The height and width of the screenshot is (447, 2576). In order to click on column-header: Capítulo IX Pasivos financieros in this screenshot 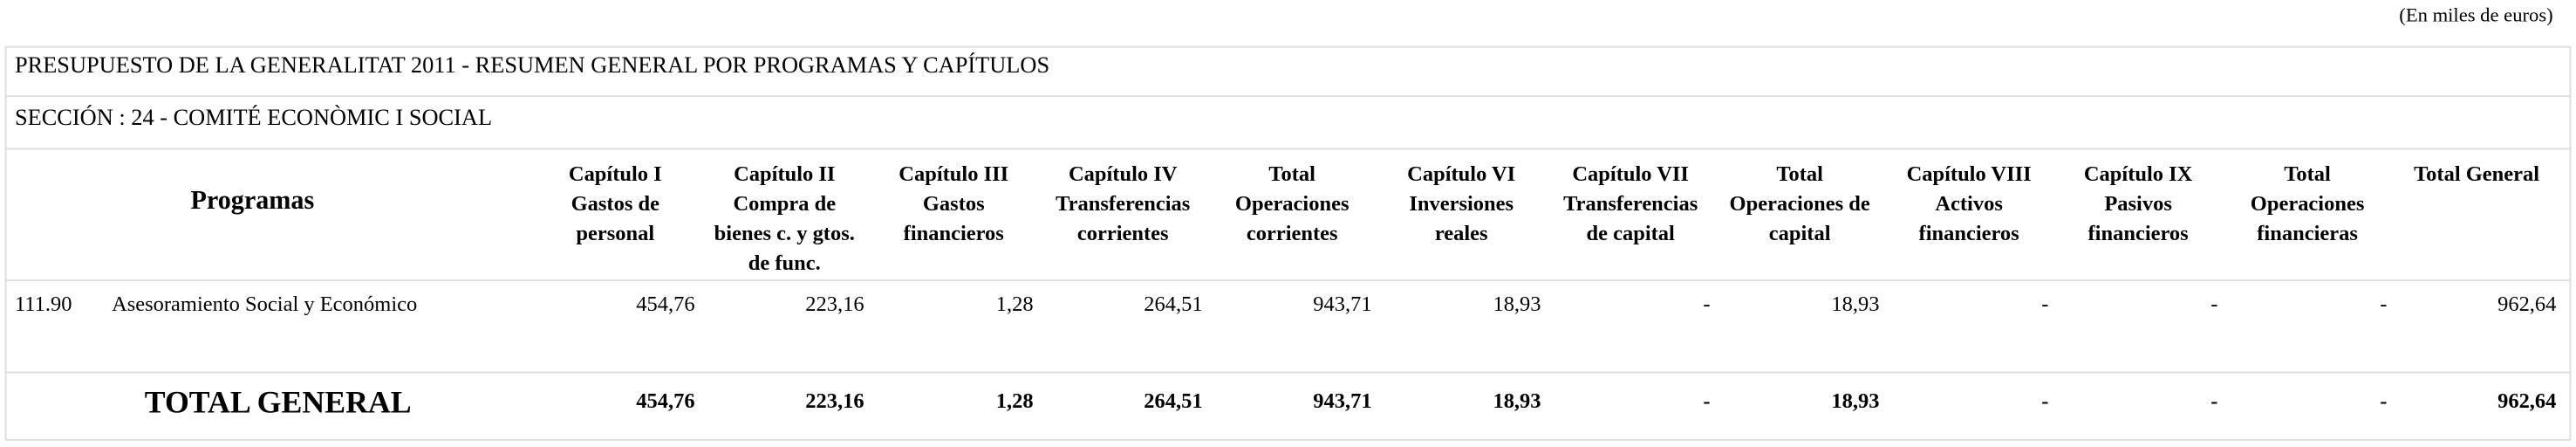, I will do `click(2138, 204)`.